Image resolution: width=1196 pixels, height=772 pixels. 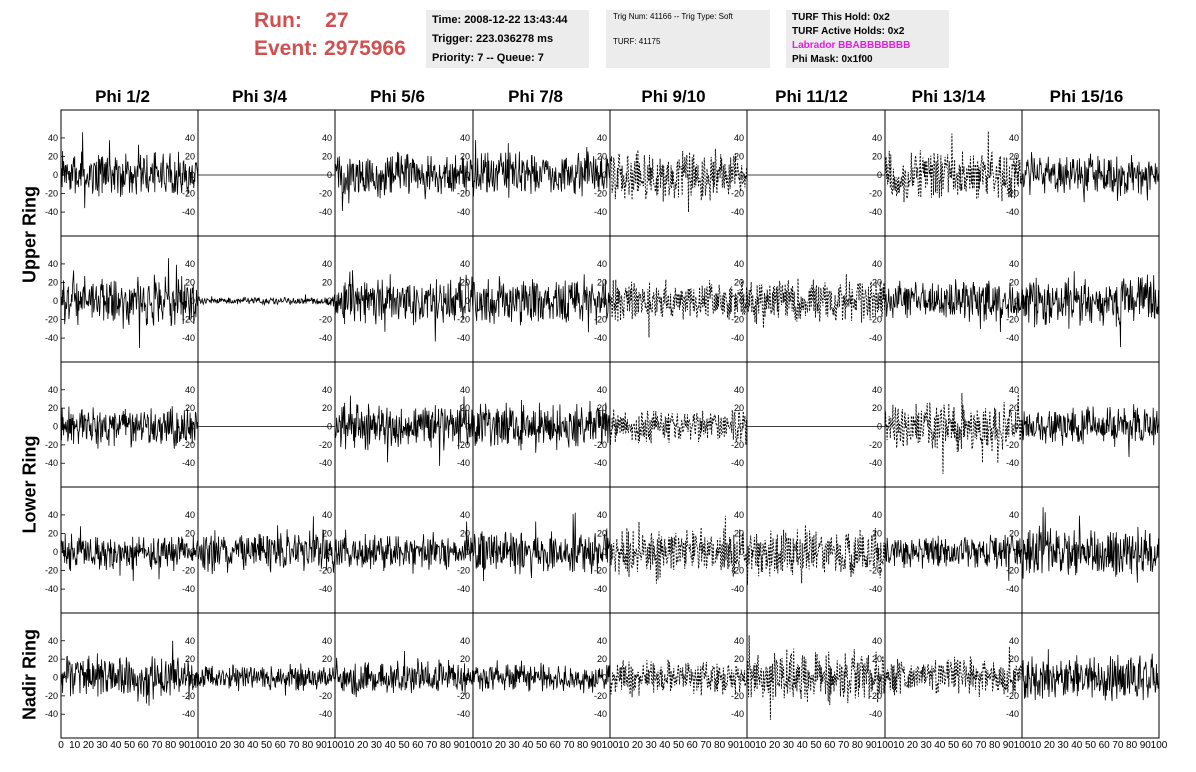 What do you see at coordinates (953, 672) in the screenshot?
I see `waveform-r4-c6` at bounding box center [953, 672].